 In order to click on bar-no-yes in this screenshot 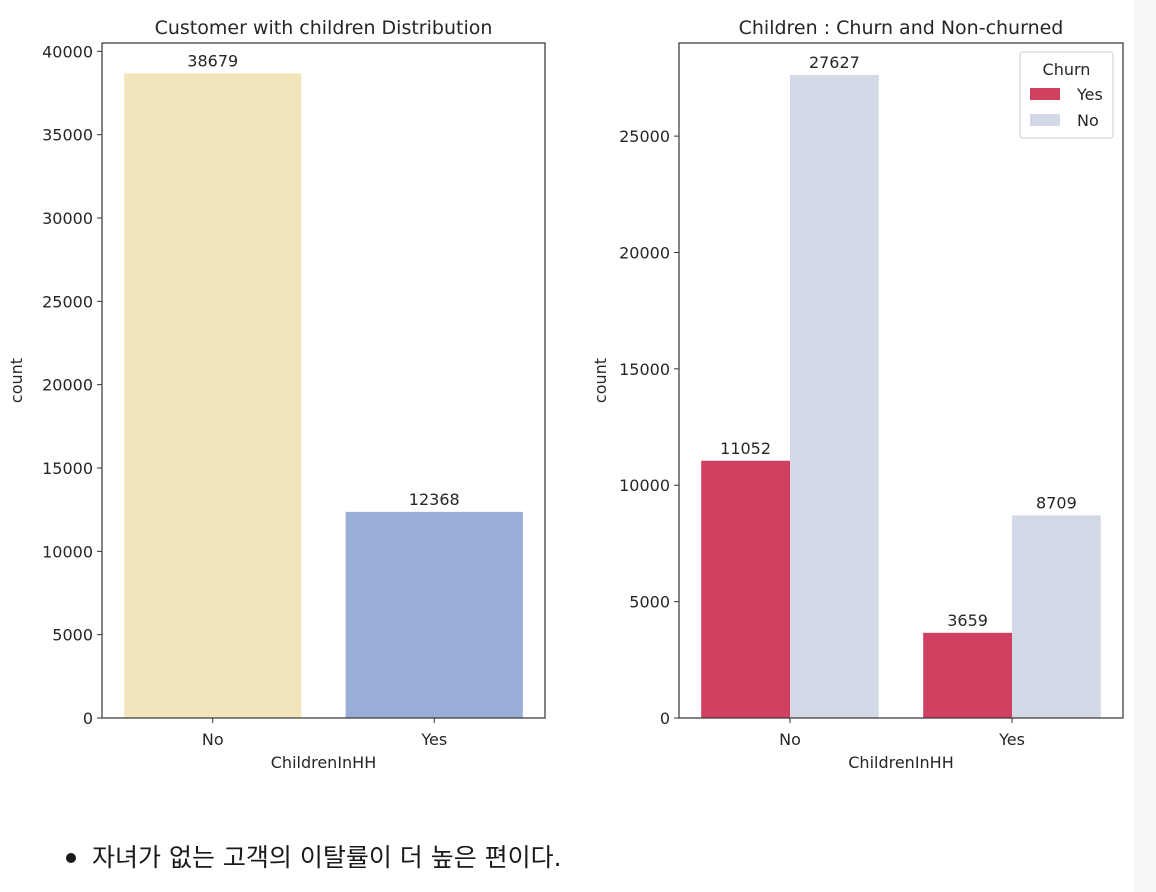, I will do `click(1056, 616)`.